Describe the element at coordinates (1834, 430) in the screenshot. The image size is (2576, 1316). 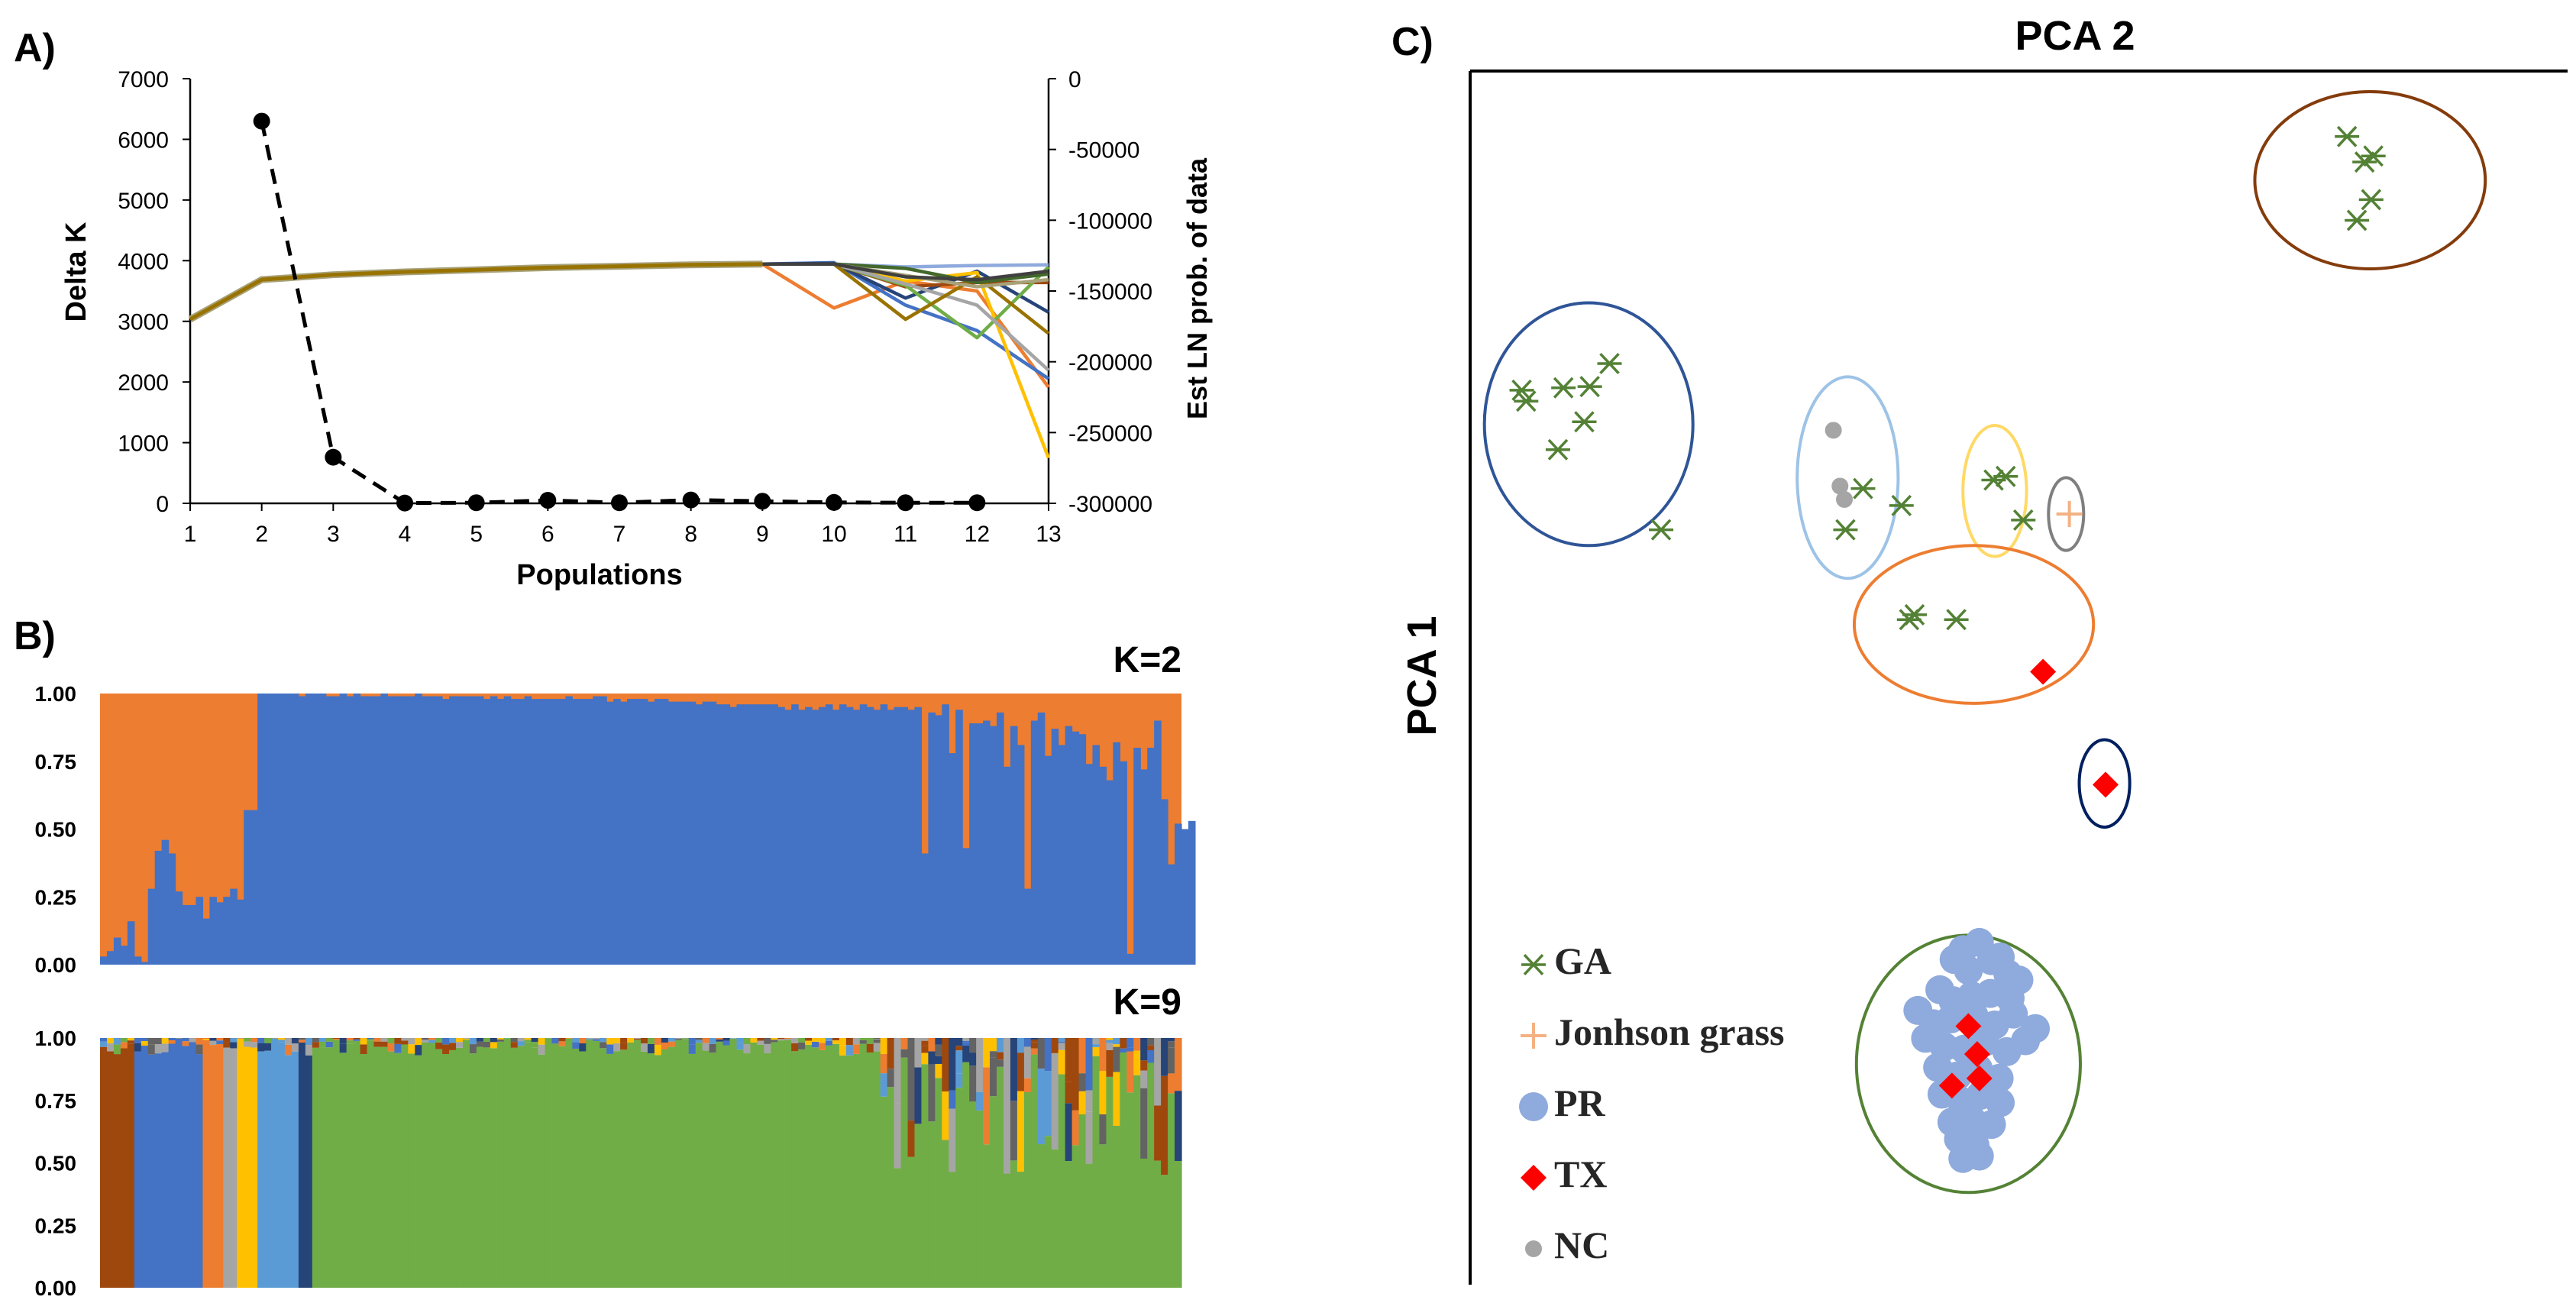
I see `pca-point-nc` at that location.